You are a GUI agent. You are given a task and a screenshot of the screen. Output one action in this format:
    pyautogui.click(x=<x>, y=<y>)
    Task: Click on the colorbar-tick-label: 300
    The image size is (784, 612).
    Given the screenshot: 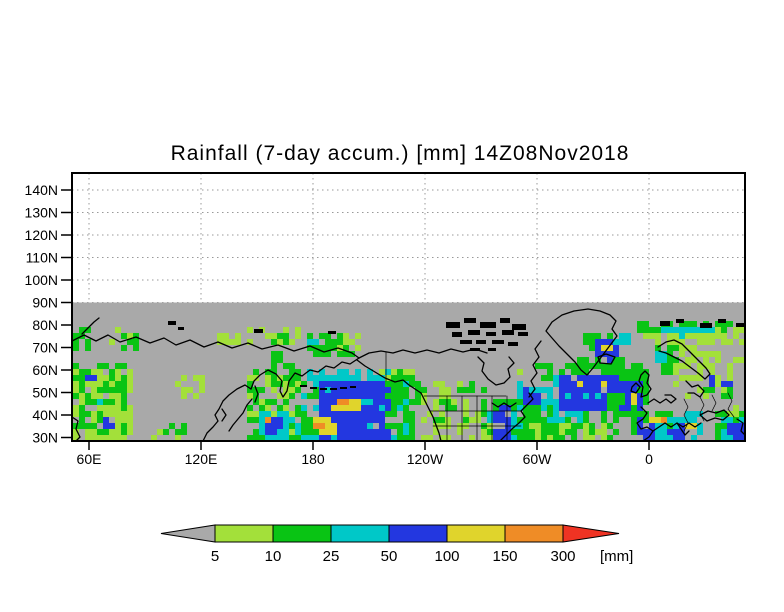 What is the action you would take?
    pyautogui.click(x=562, y=556)
    